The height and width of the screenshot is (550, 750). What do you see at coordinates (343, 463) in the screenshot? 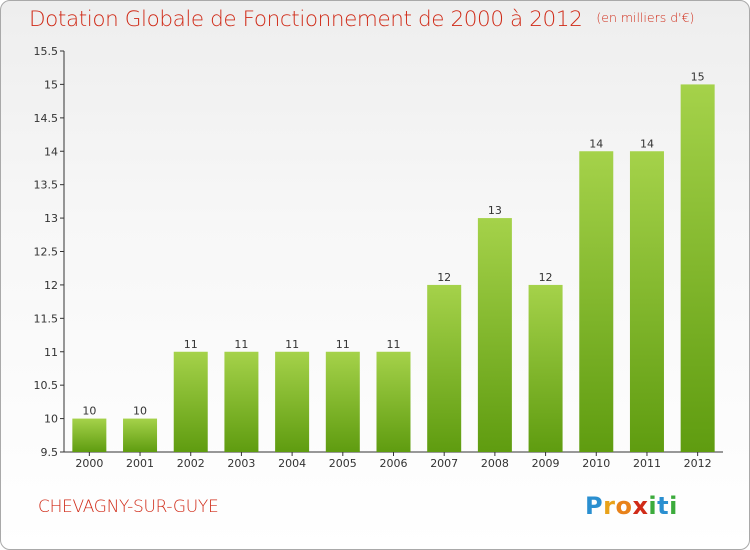
I see `x-tick-label: 2005` at bounding box center [343, 463].